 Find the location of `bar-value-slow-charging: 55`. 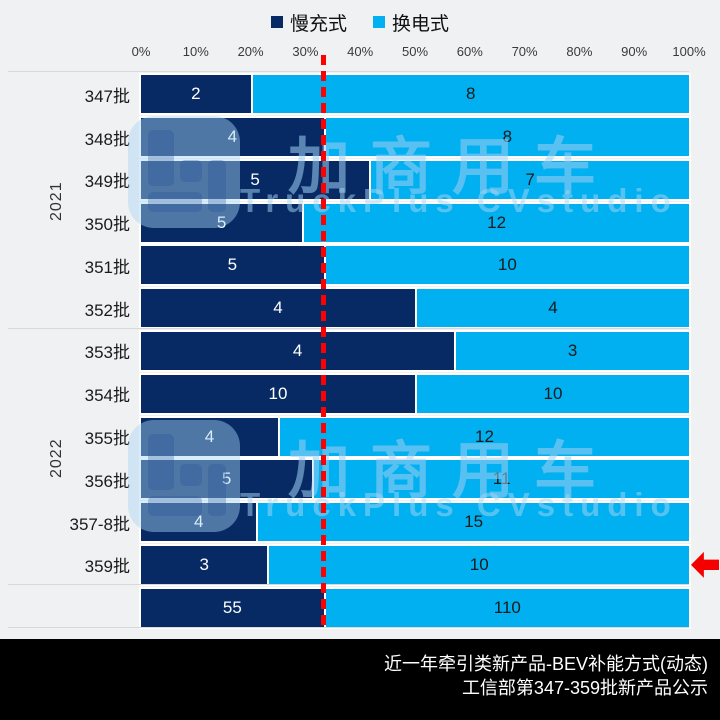

bar-value-slow-charging: 55 is located at coordinates (232, 607).